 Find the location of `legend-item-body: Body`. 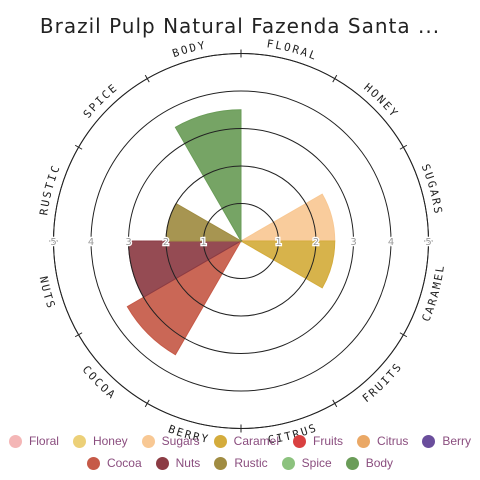

legend-item-body: Body is located at coordinates (369, 463).